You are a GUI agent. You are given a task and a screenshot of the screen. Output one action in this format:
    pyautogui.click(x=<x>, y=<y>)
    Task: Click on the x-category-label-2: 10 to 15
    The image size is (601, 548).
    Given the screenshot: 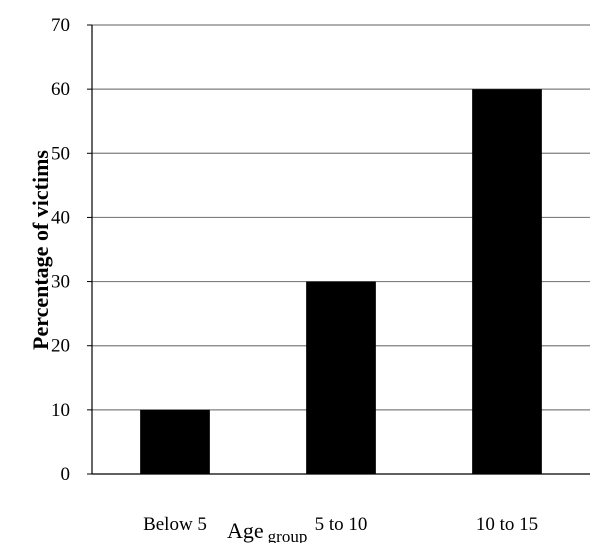 What is the action you would take?
    pyautogui.click(x=507, y=524)
    